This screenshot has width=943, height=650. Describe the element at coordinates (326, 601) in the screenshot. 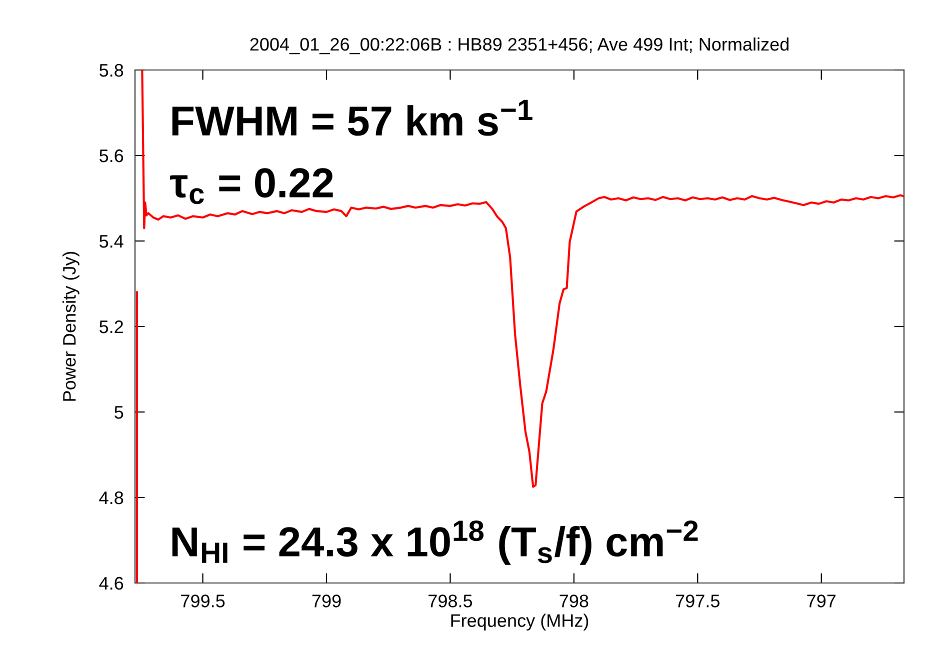

I see `x-tick-label: 799` at that location.